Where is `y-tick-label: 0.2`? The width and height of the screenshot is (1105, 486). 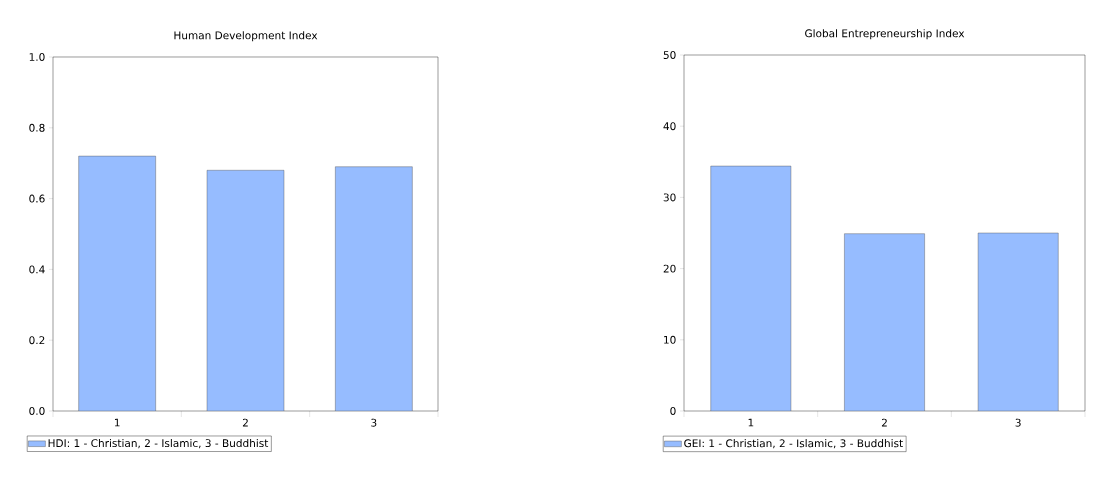 y-tick-label: 0.2 is located at coordinates (37, 340).